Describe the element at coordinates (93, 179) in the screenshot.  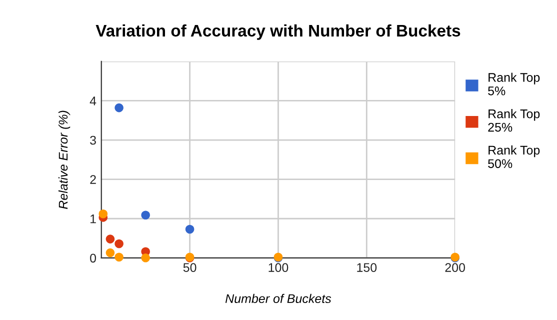
I see `y-tick-label: 2` at that location.